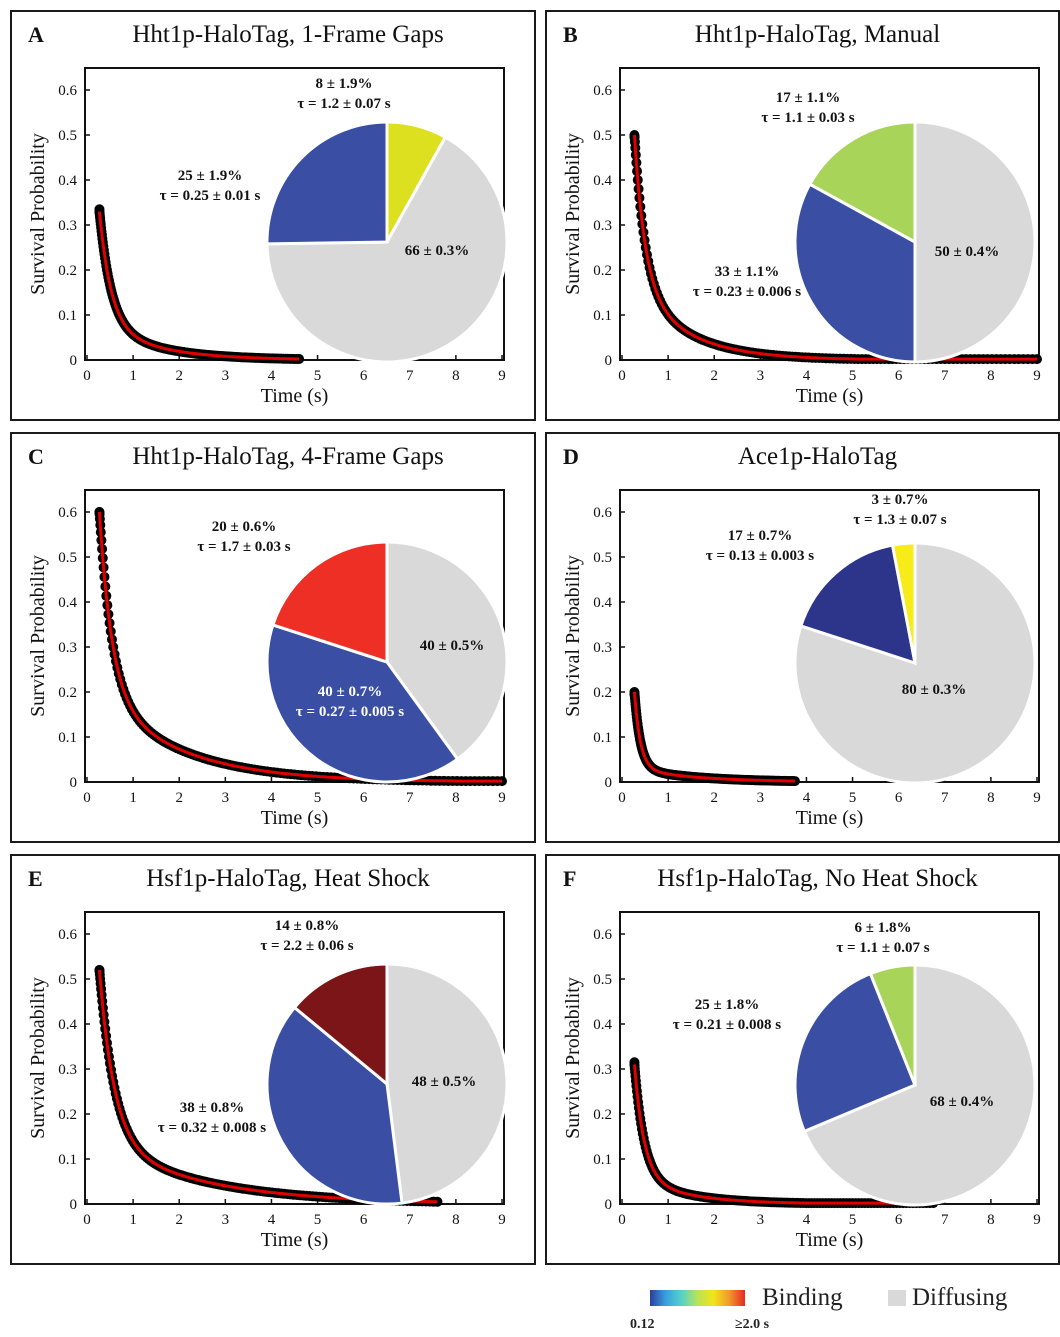 This screenshot has width=1060, height=1337. I want to click on pie-slice-label: 3 ± 0.7%, so click(900, 500).